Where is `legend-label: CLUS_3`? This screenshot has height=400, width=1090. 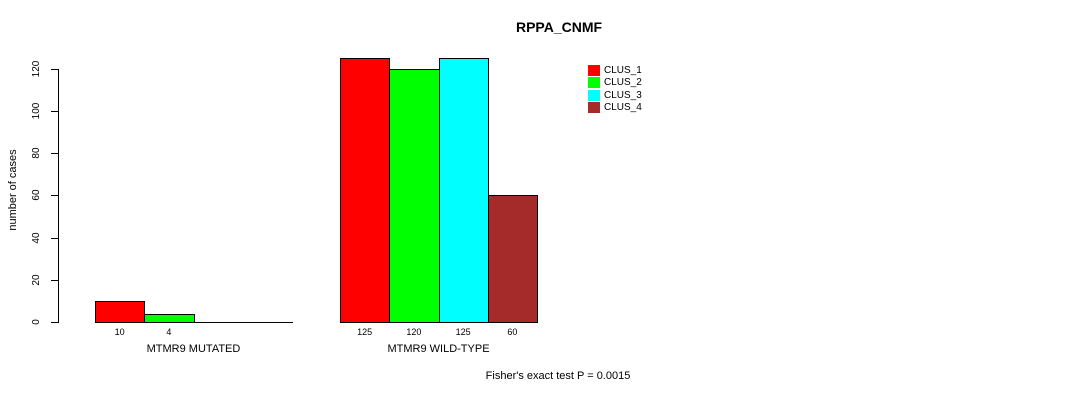 legend-label: CLUS_3 is located at coordinates (623, 95).